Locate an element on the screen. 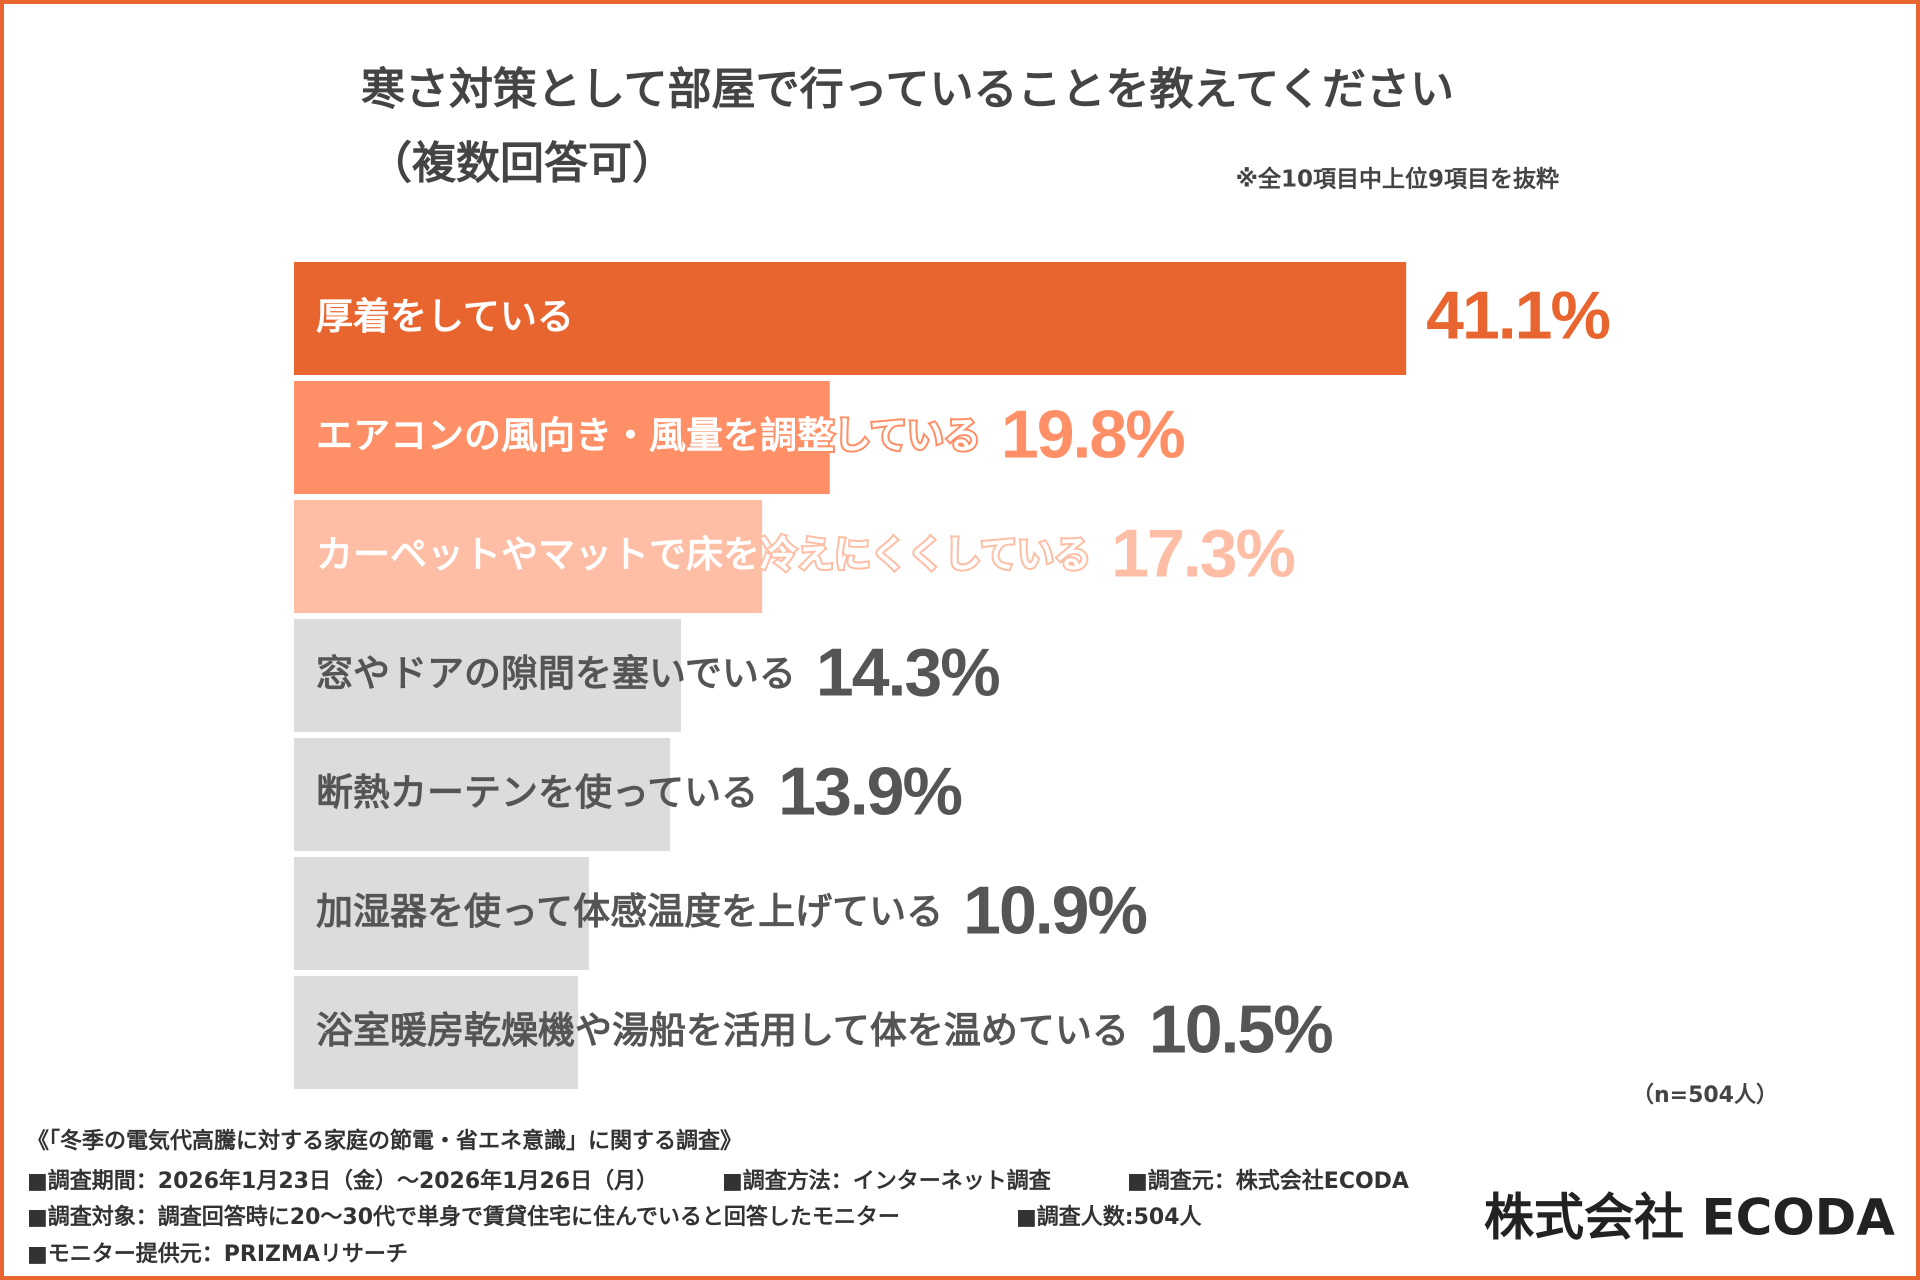  chart-title: 寒さ対策として部屋で行っていることを教えてください is located at coordinates (907, 89).